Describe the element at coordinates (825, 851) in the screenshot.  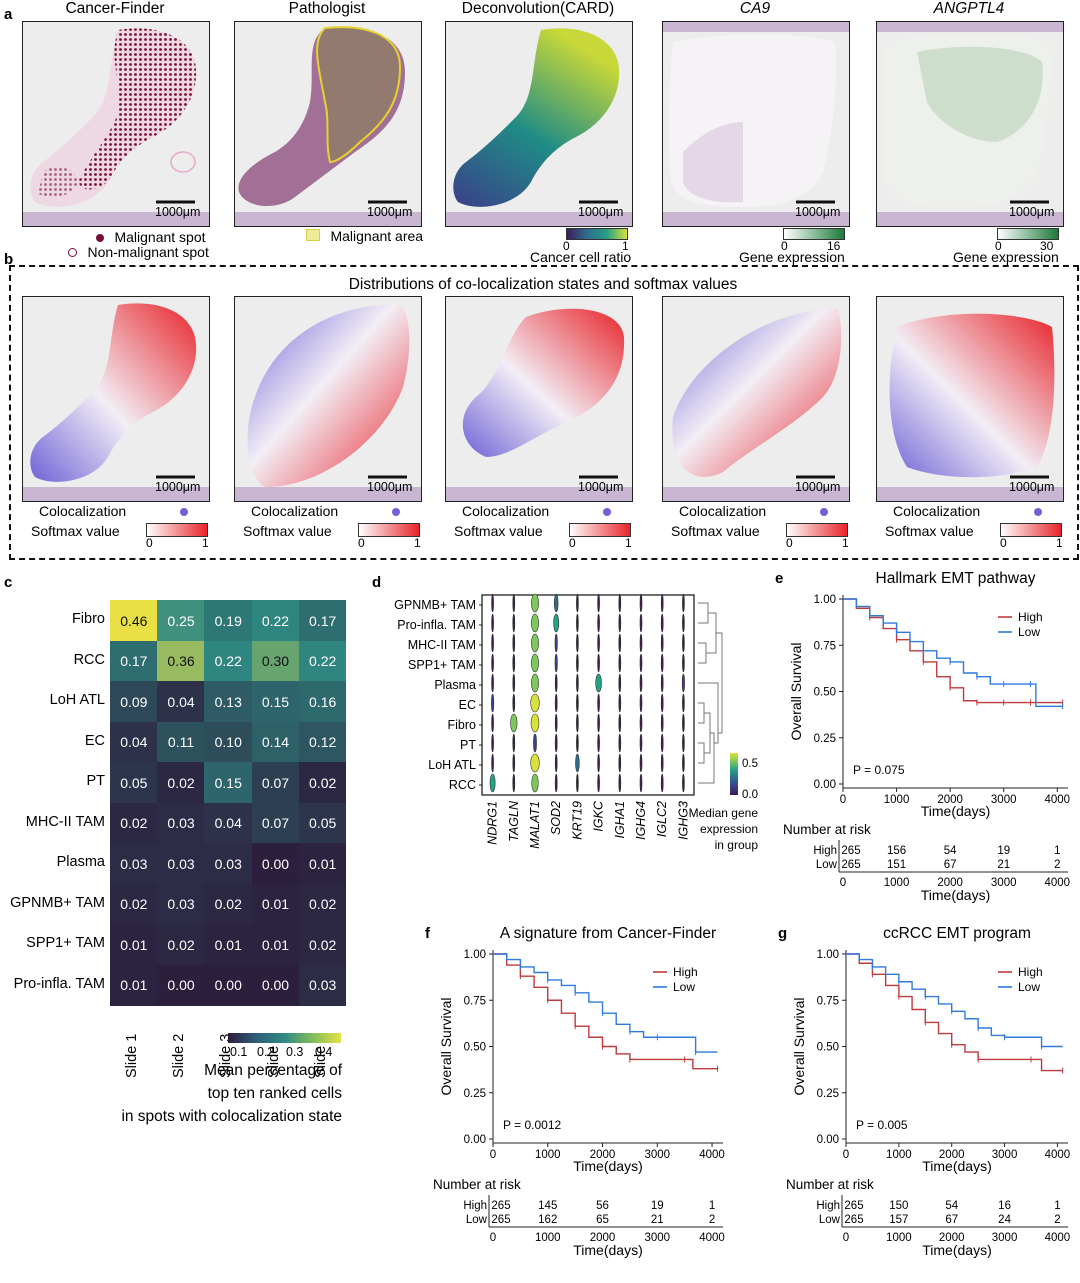
I see `risk-row-label: High` at that location.